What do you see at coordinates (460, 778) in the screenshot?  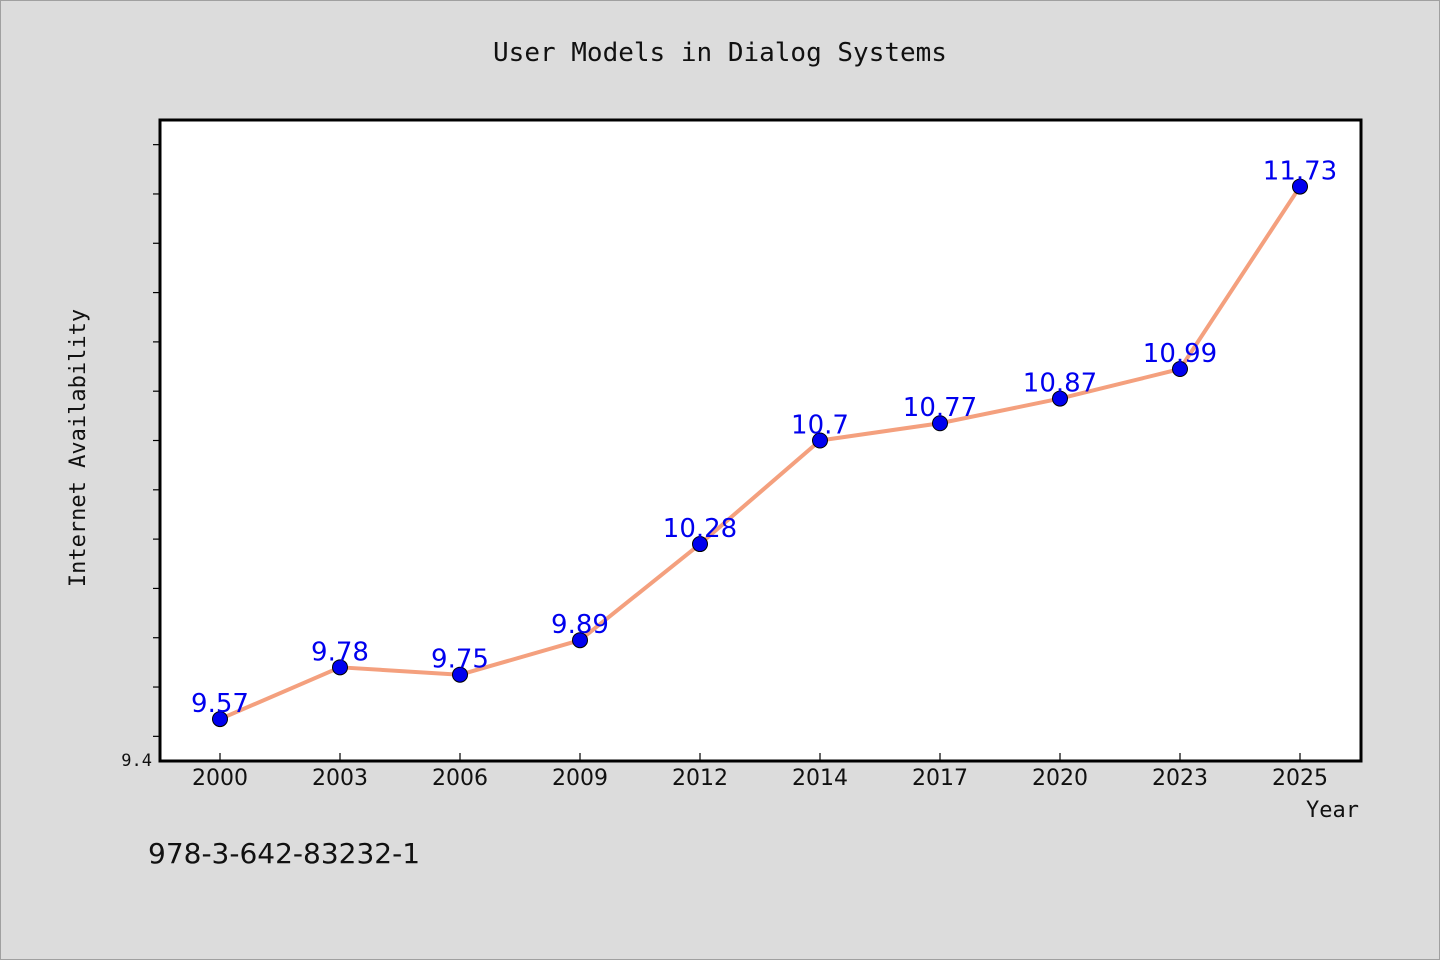 I see `x-tick-label: 2006` at bounding box center [460, 778].